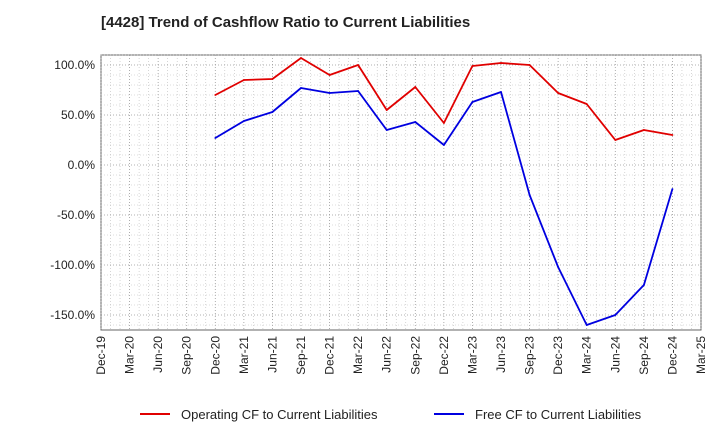 This screenshot has height=440, width=720. What do you see at coordinates (158, 354) in the screenshot?
I see `x-tick-label: Jun-20` at bounding box center [158, 354].